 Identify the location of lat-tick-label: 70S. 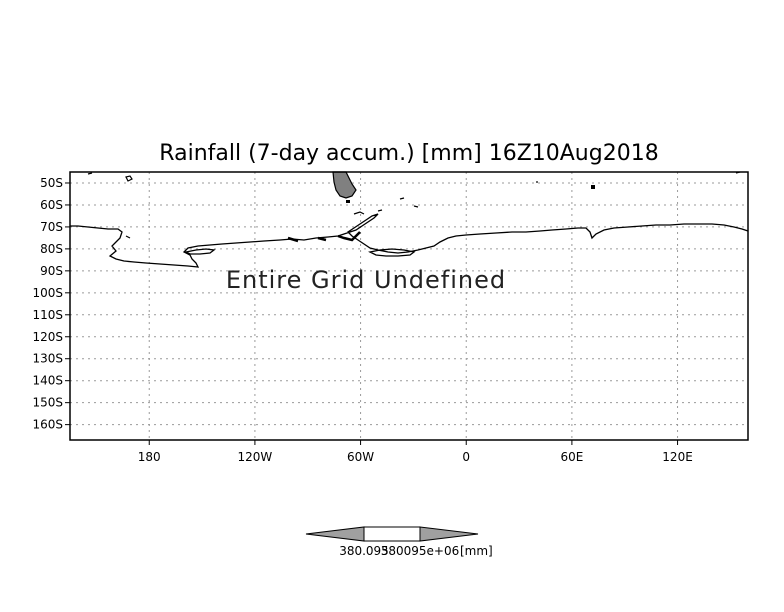
(51, 227).